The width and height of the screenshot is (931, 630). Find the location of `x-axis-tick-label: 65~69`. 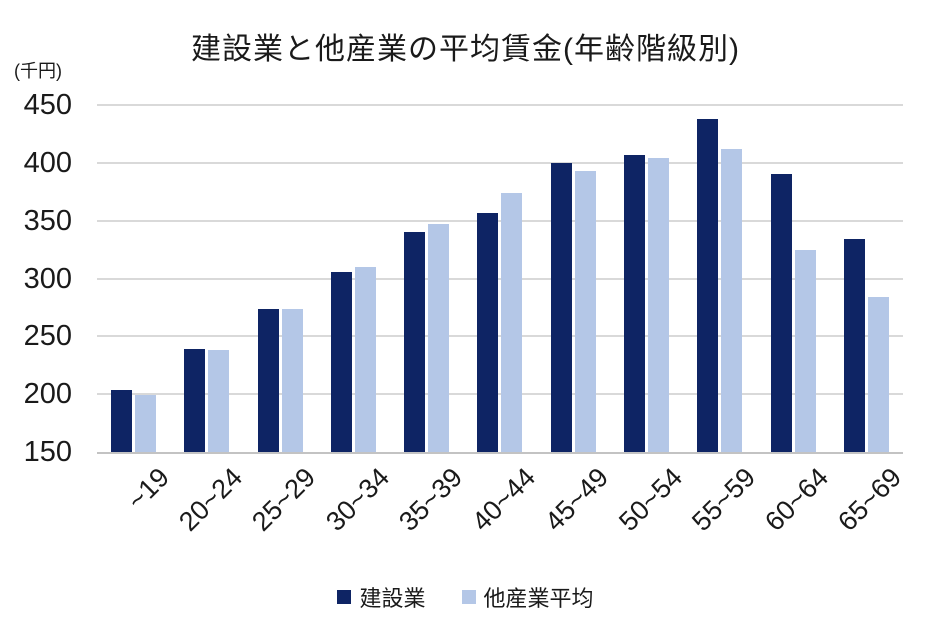

x-axis-tick-label: 65~69 is located at coordinates (870, 499).